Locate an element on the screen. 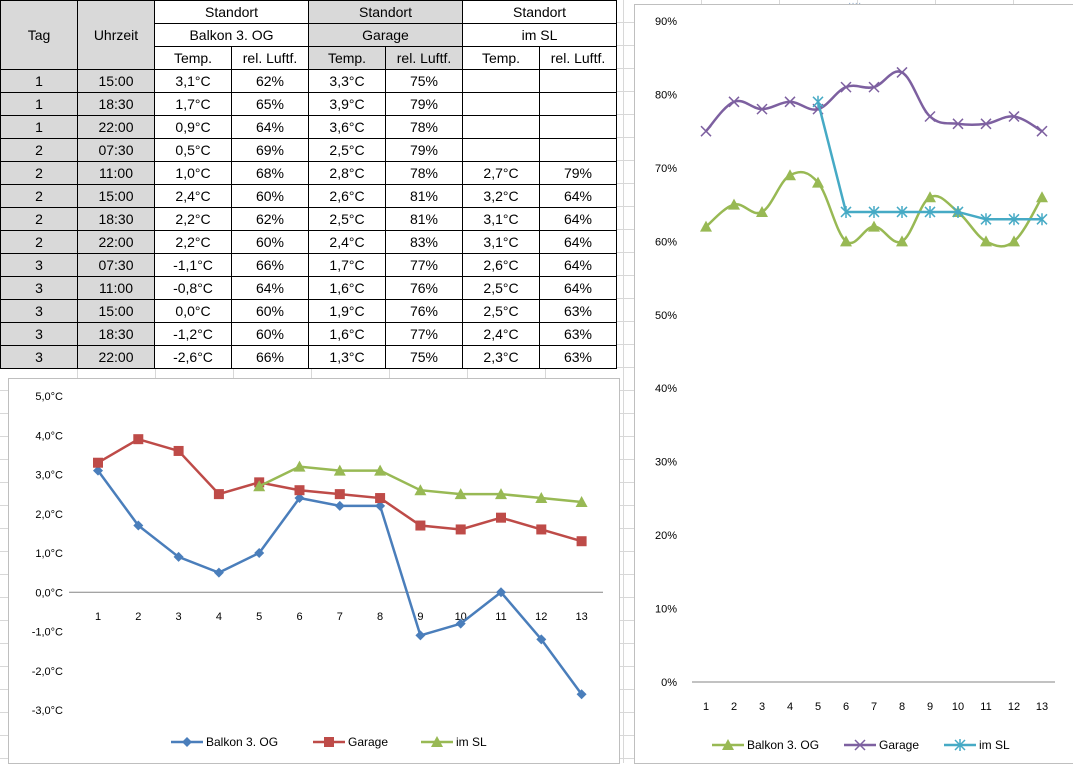 The height and width of the screenshot is (768, 1073). cell-value: 2,3°C is located at coordinates (501, 357).